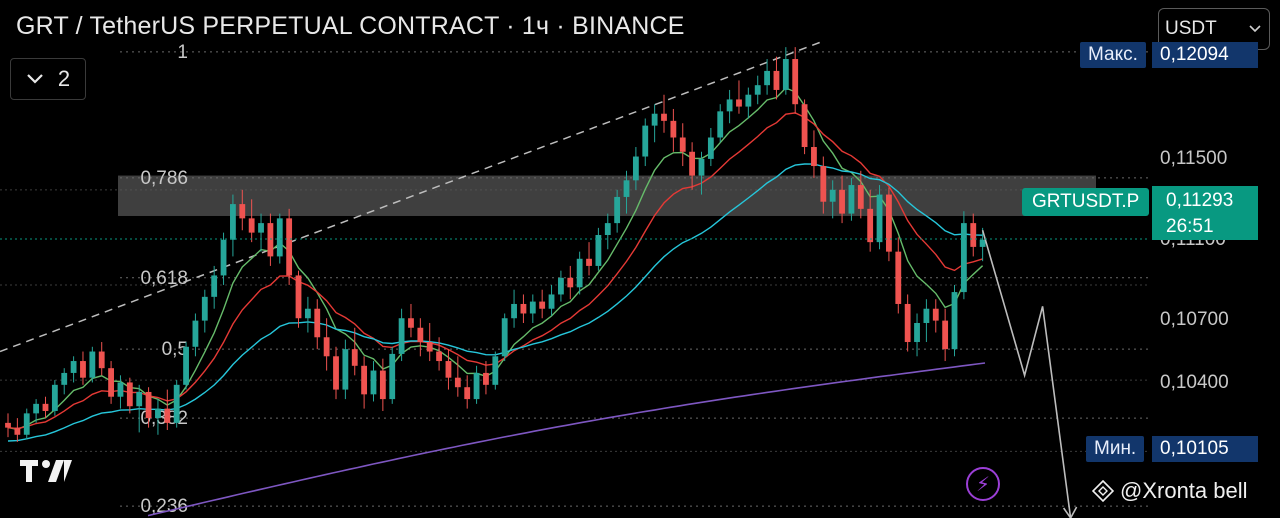 The image size is (1280, 518). I want to click on price-axis-label: 0,11500, so click(1194, 158).